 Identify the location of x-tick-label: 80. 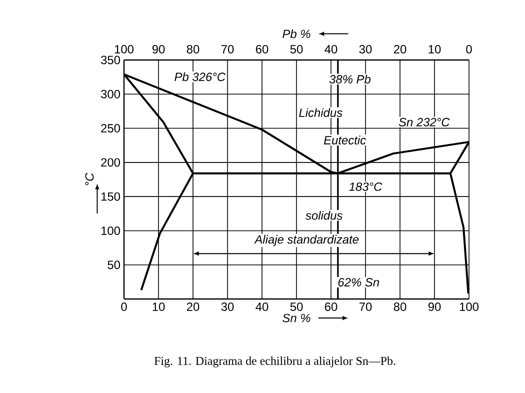
(400, 306).